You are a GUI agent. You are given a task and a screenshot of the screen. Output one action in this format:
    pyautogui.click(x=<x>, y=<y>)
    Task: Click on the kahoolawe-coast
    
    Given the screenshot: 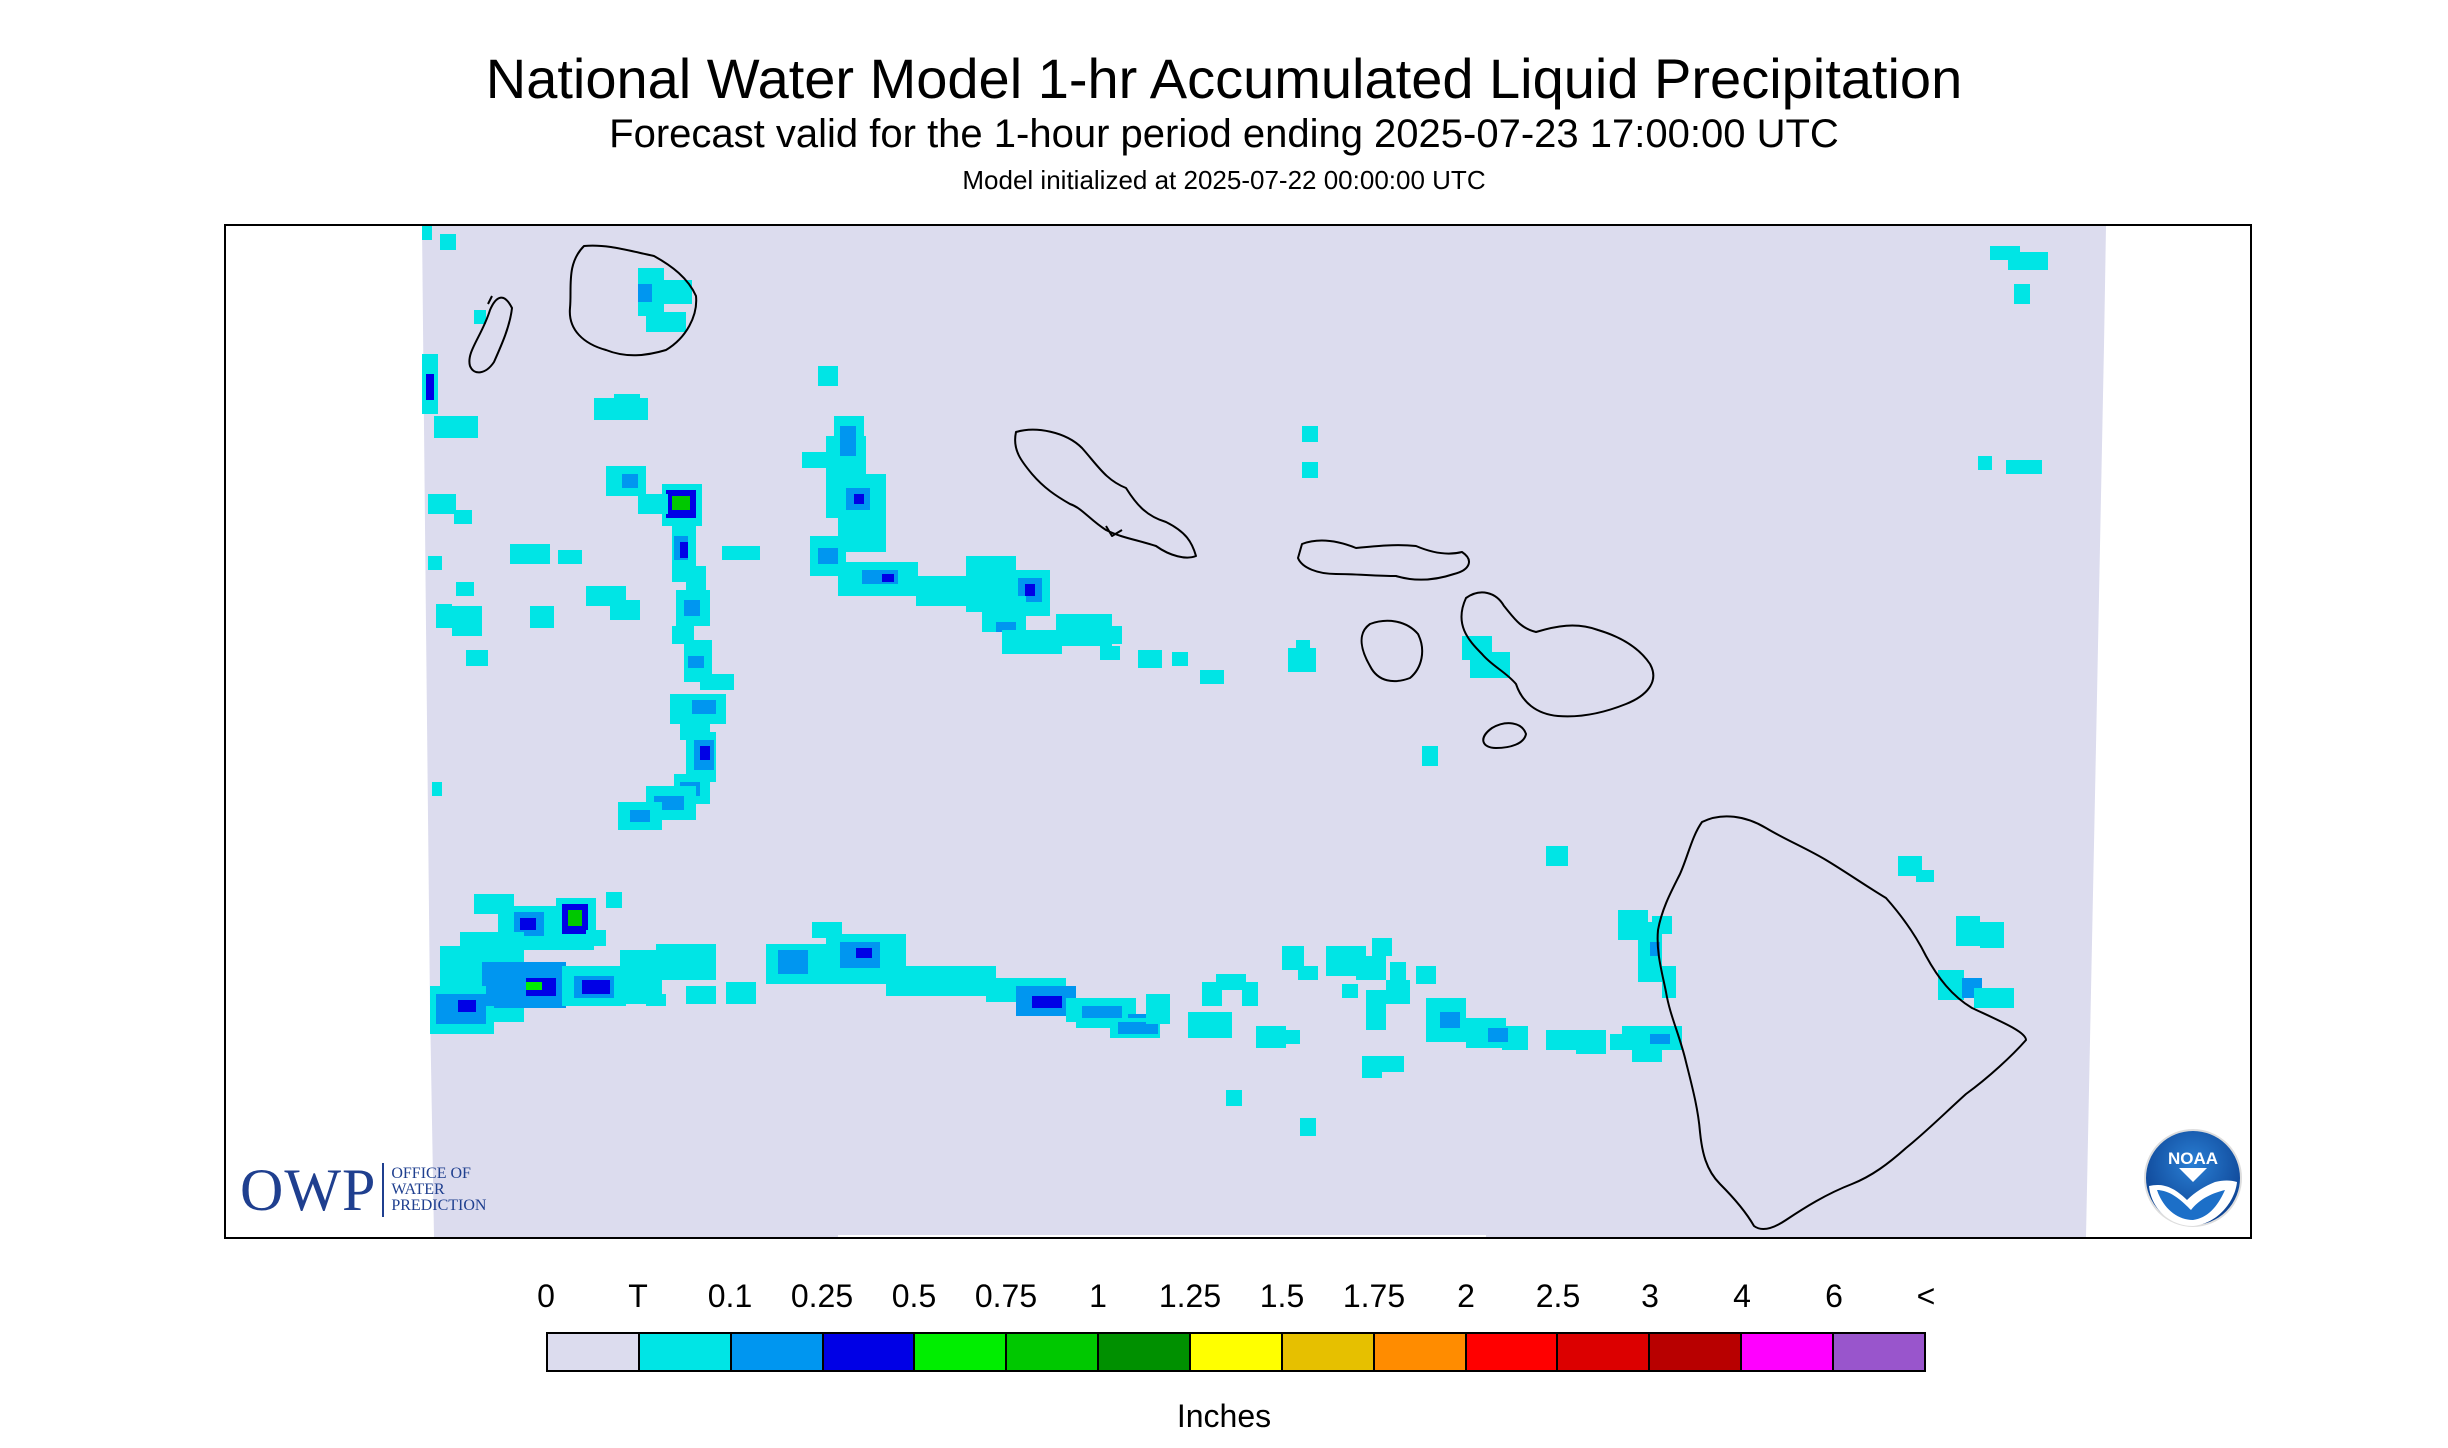 What is the action you would take?
    pyautogui.click(x=1504, y=735)
    